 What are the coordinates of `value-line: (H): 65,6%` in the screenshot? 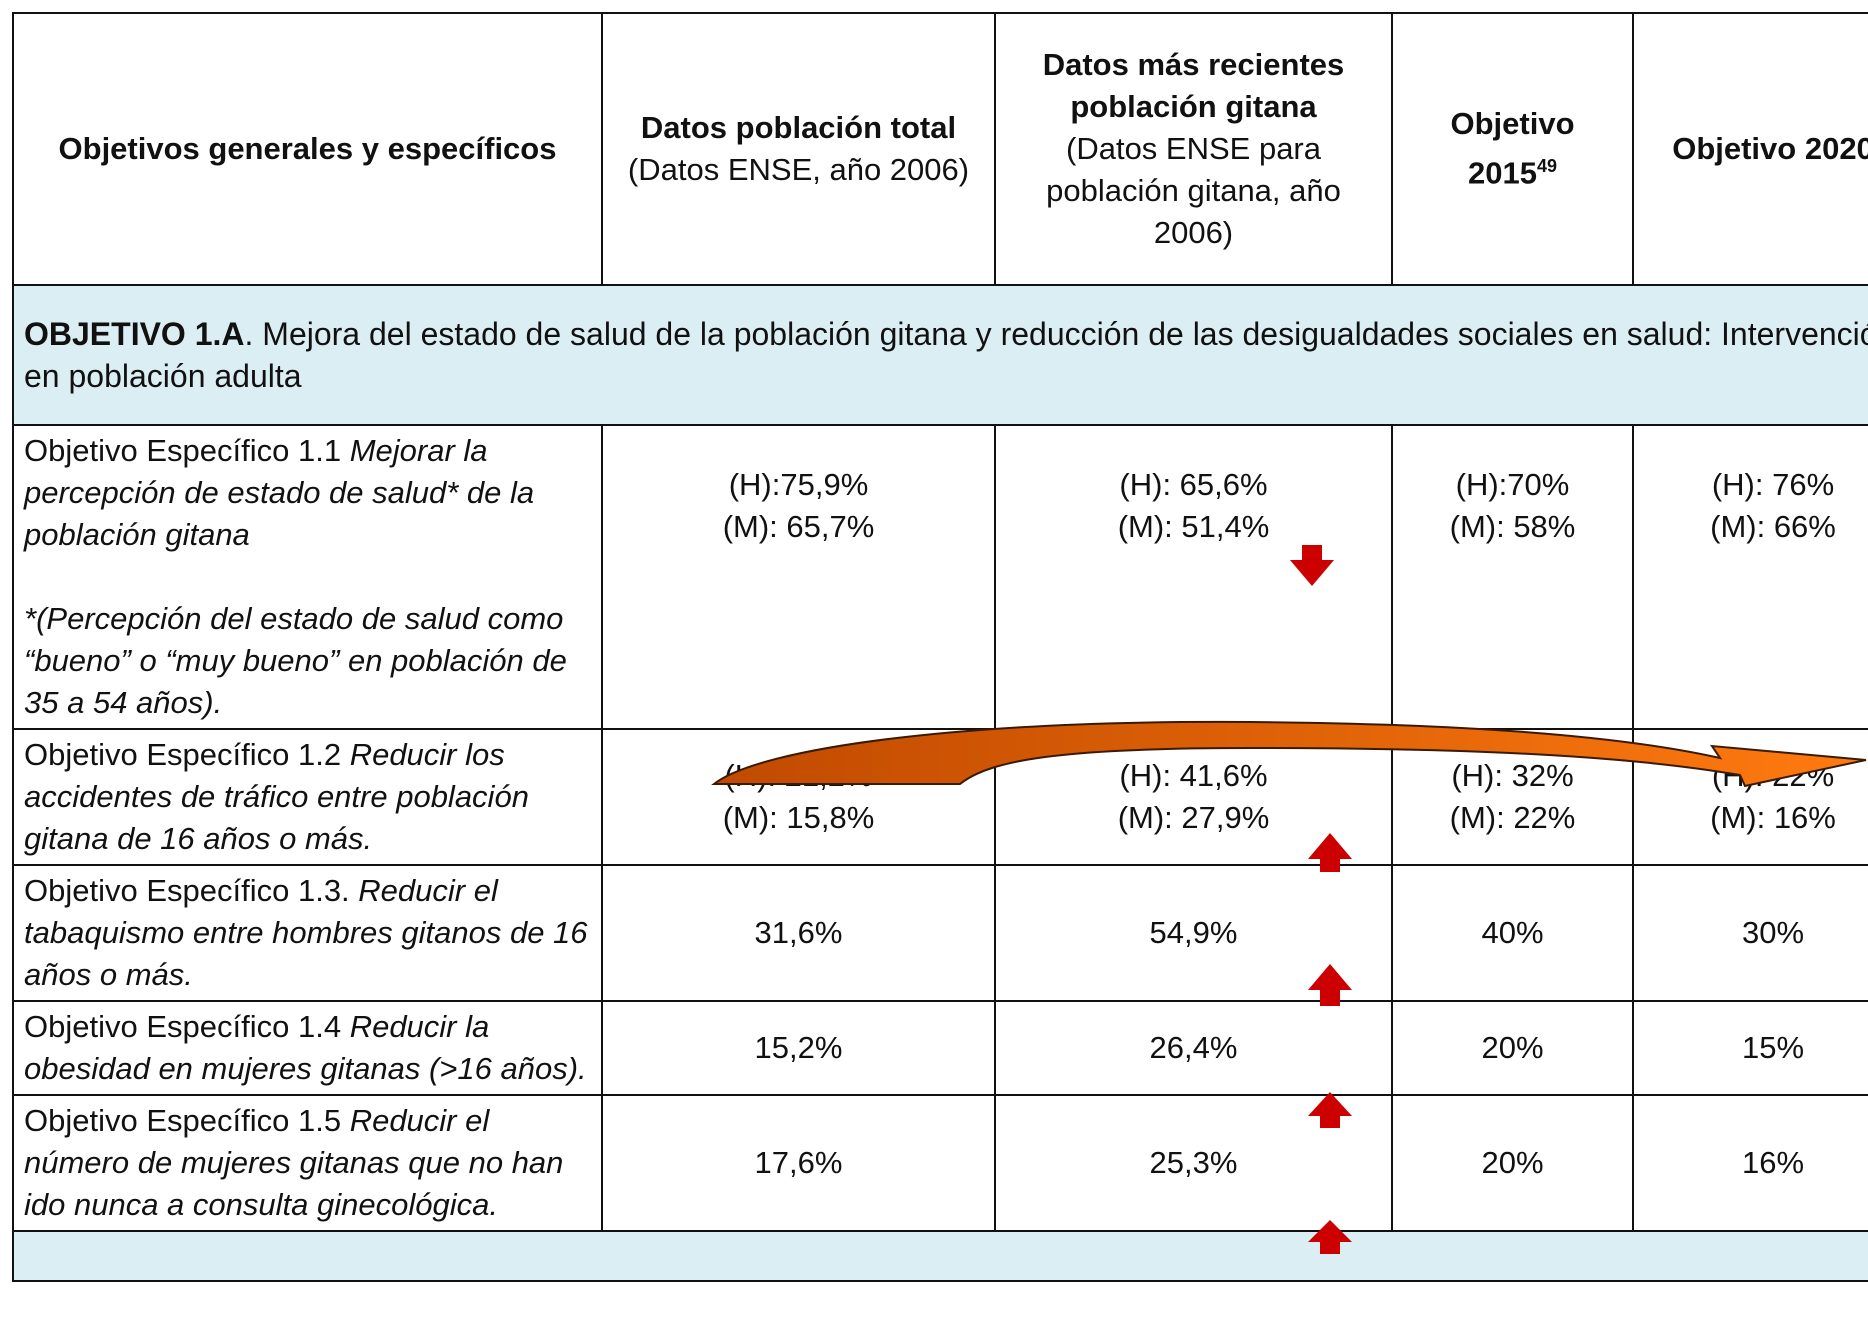 It's located at (1193, 484).